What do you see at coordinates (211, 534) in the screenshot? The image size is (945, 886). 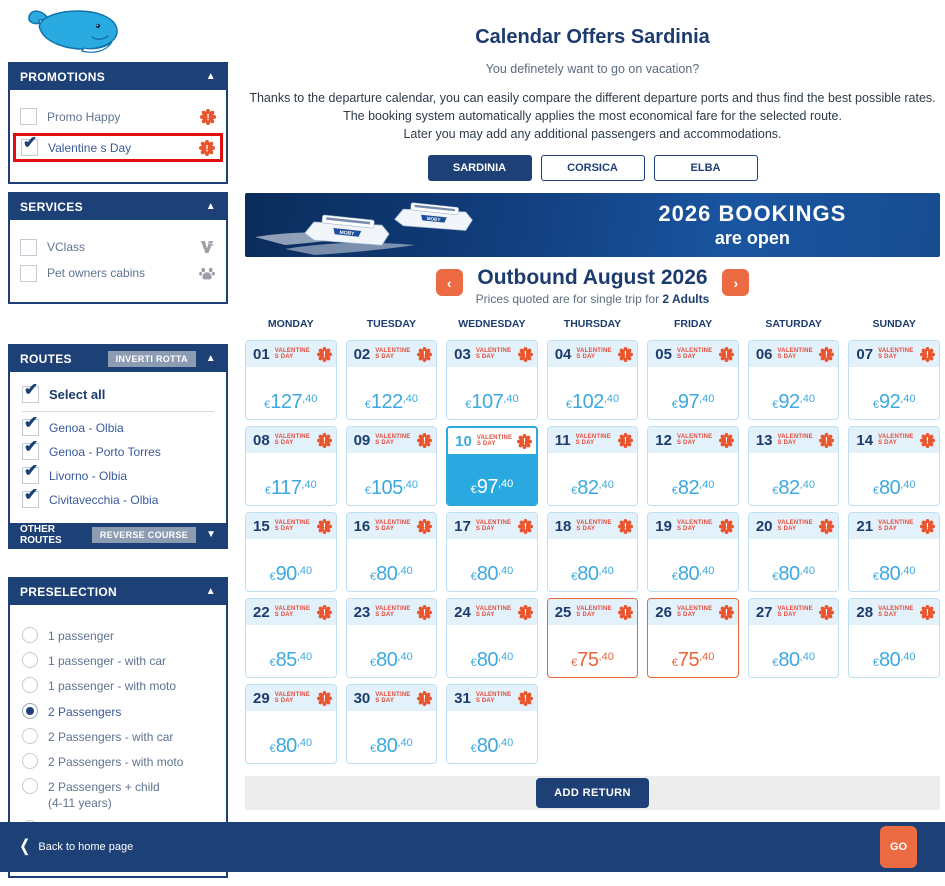 I see `expand-down-icon: ▼` at bounding box center [211, 534].